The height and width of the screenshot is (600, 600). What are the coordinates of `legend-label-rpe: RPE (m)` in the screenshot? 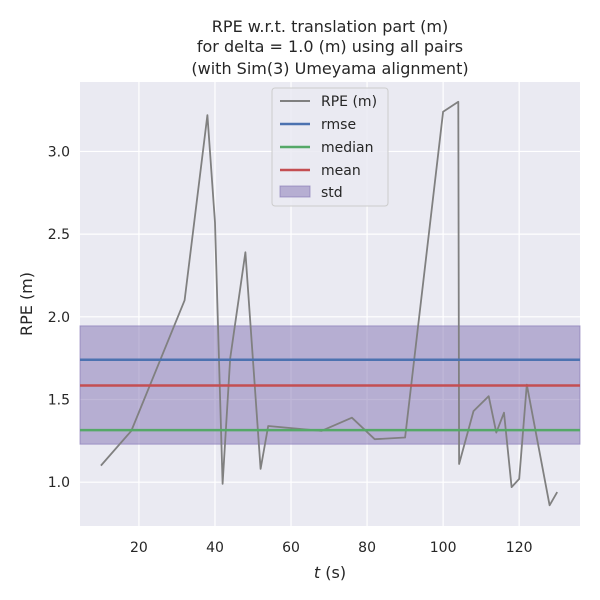 It's located at (349, 102).